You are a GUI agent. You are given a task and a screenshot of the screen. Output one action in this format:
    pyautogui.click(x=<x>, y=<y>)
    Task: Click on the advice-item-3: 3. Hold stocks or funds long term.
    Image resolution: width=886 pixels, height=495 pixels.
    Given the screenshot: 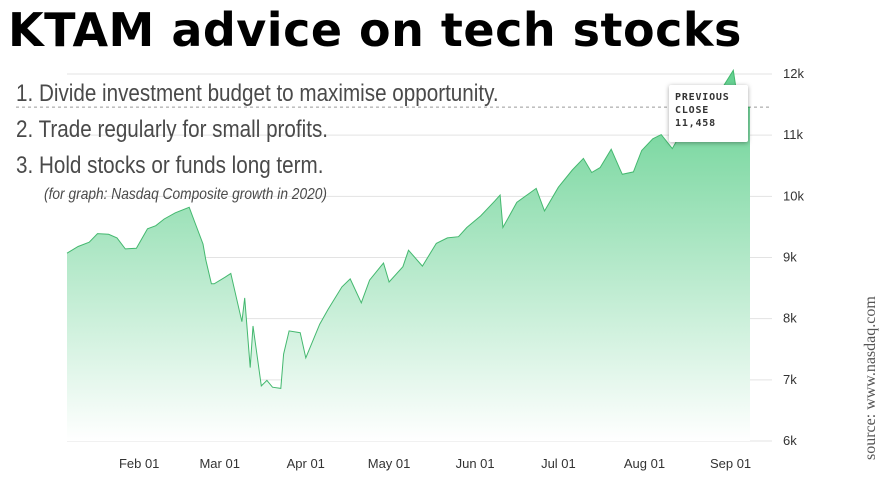 What is the action you would take?
    pyautogui.click(x=170, y=165)
    